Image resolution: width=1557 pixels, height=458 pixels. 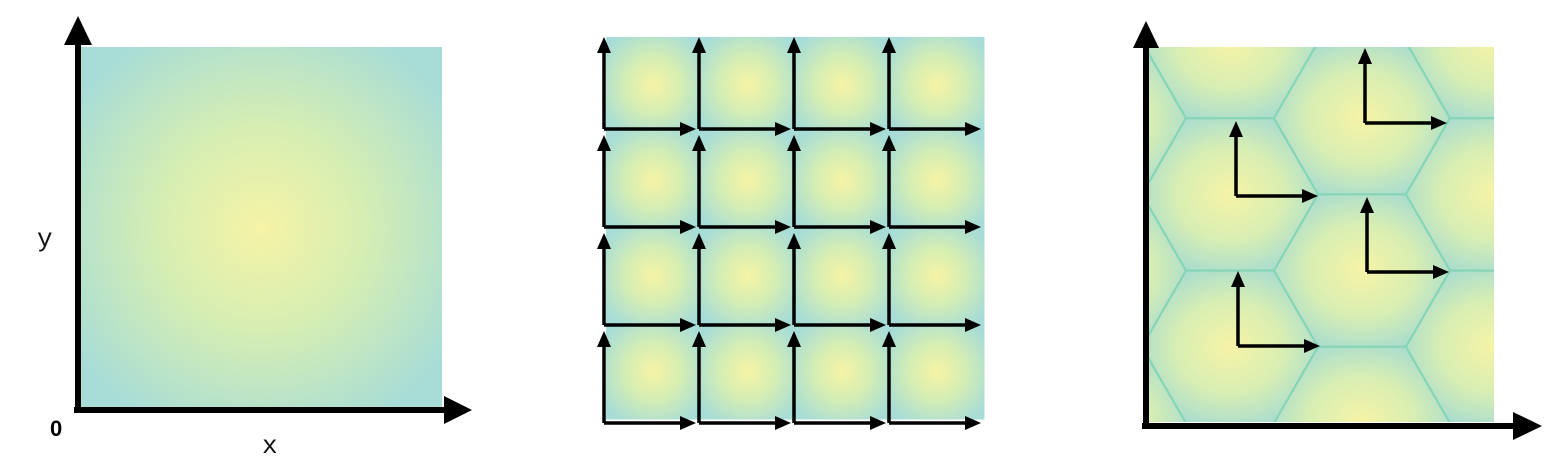 What do you see at coordinates (56, 428) in the screenshot?
I see `origin-label: 0` at bounding box center [56, 428].